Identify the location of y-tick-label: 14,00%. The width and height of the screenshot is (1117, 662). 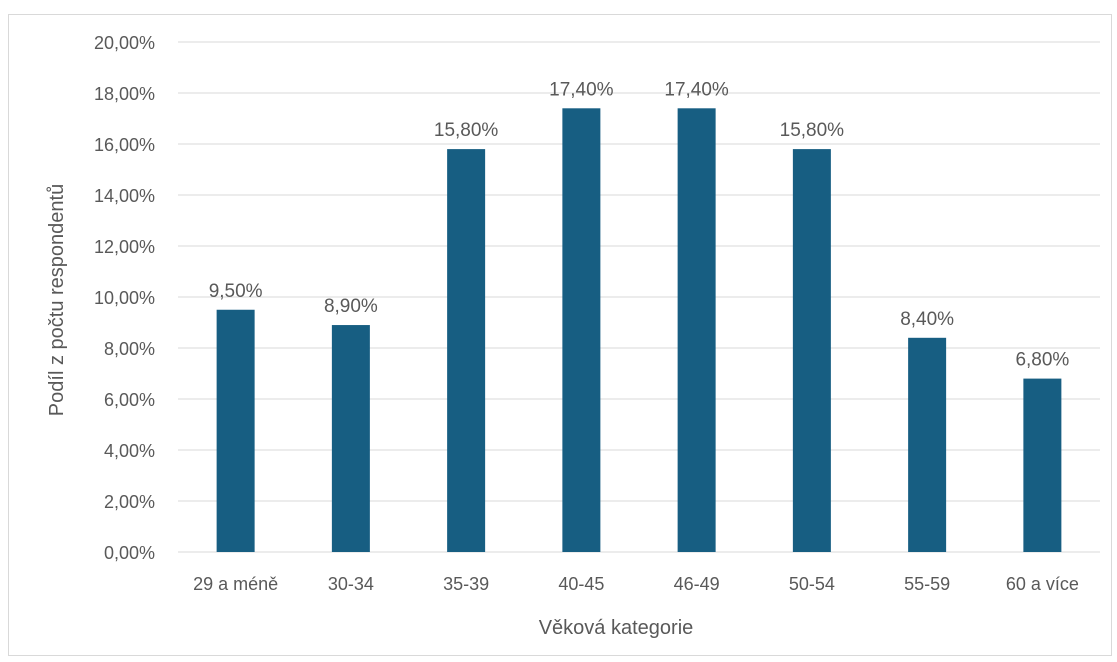
(124, 196).